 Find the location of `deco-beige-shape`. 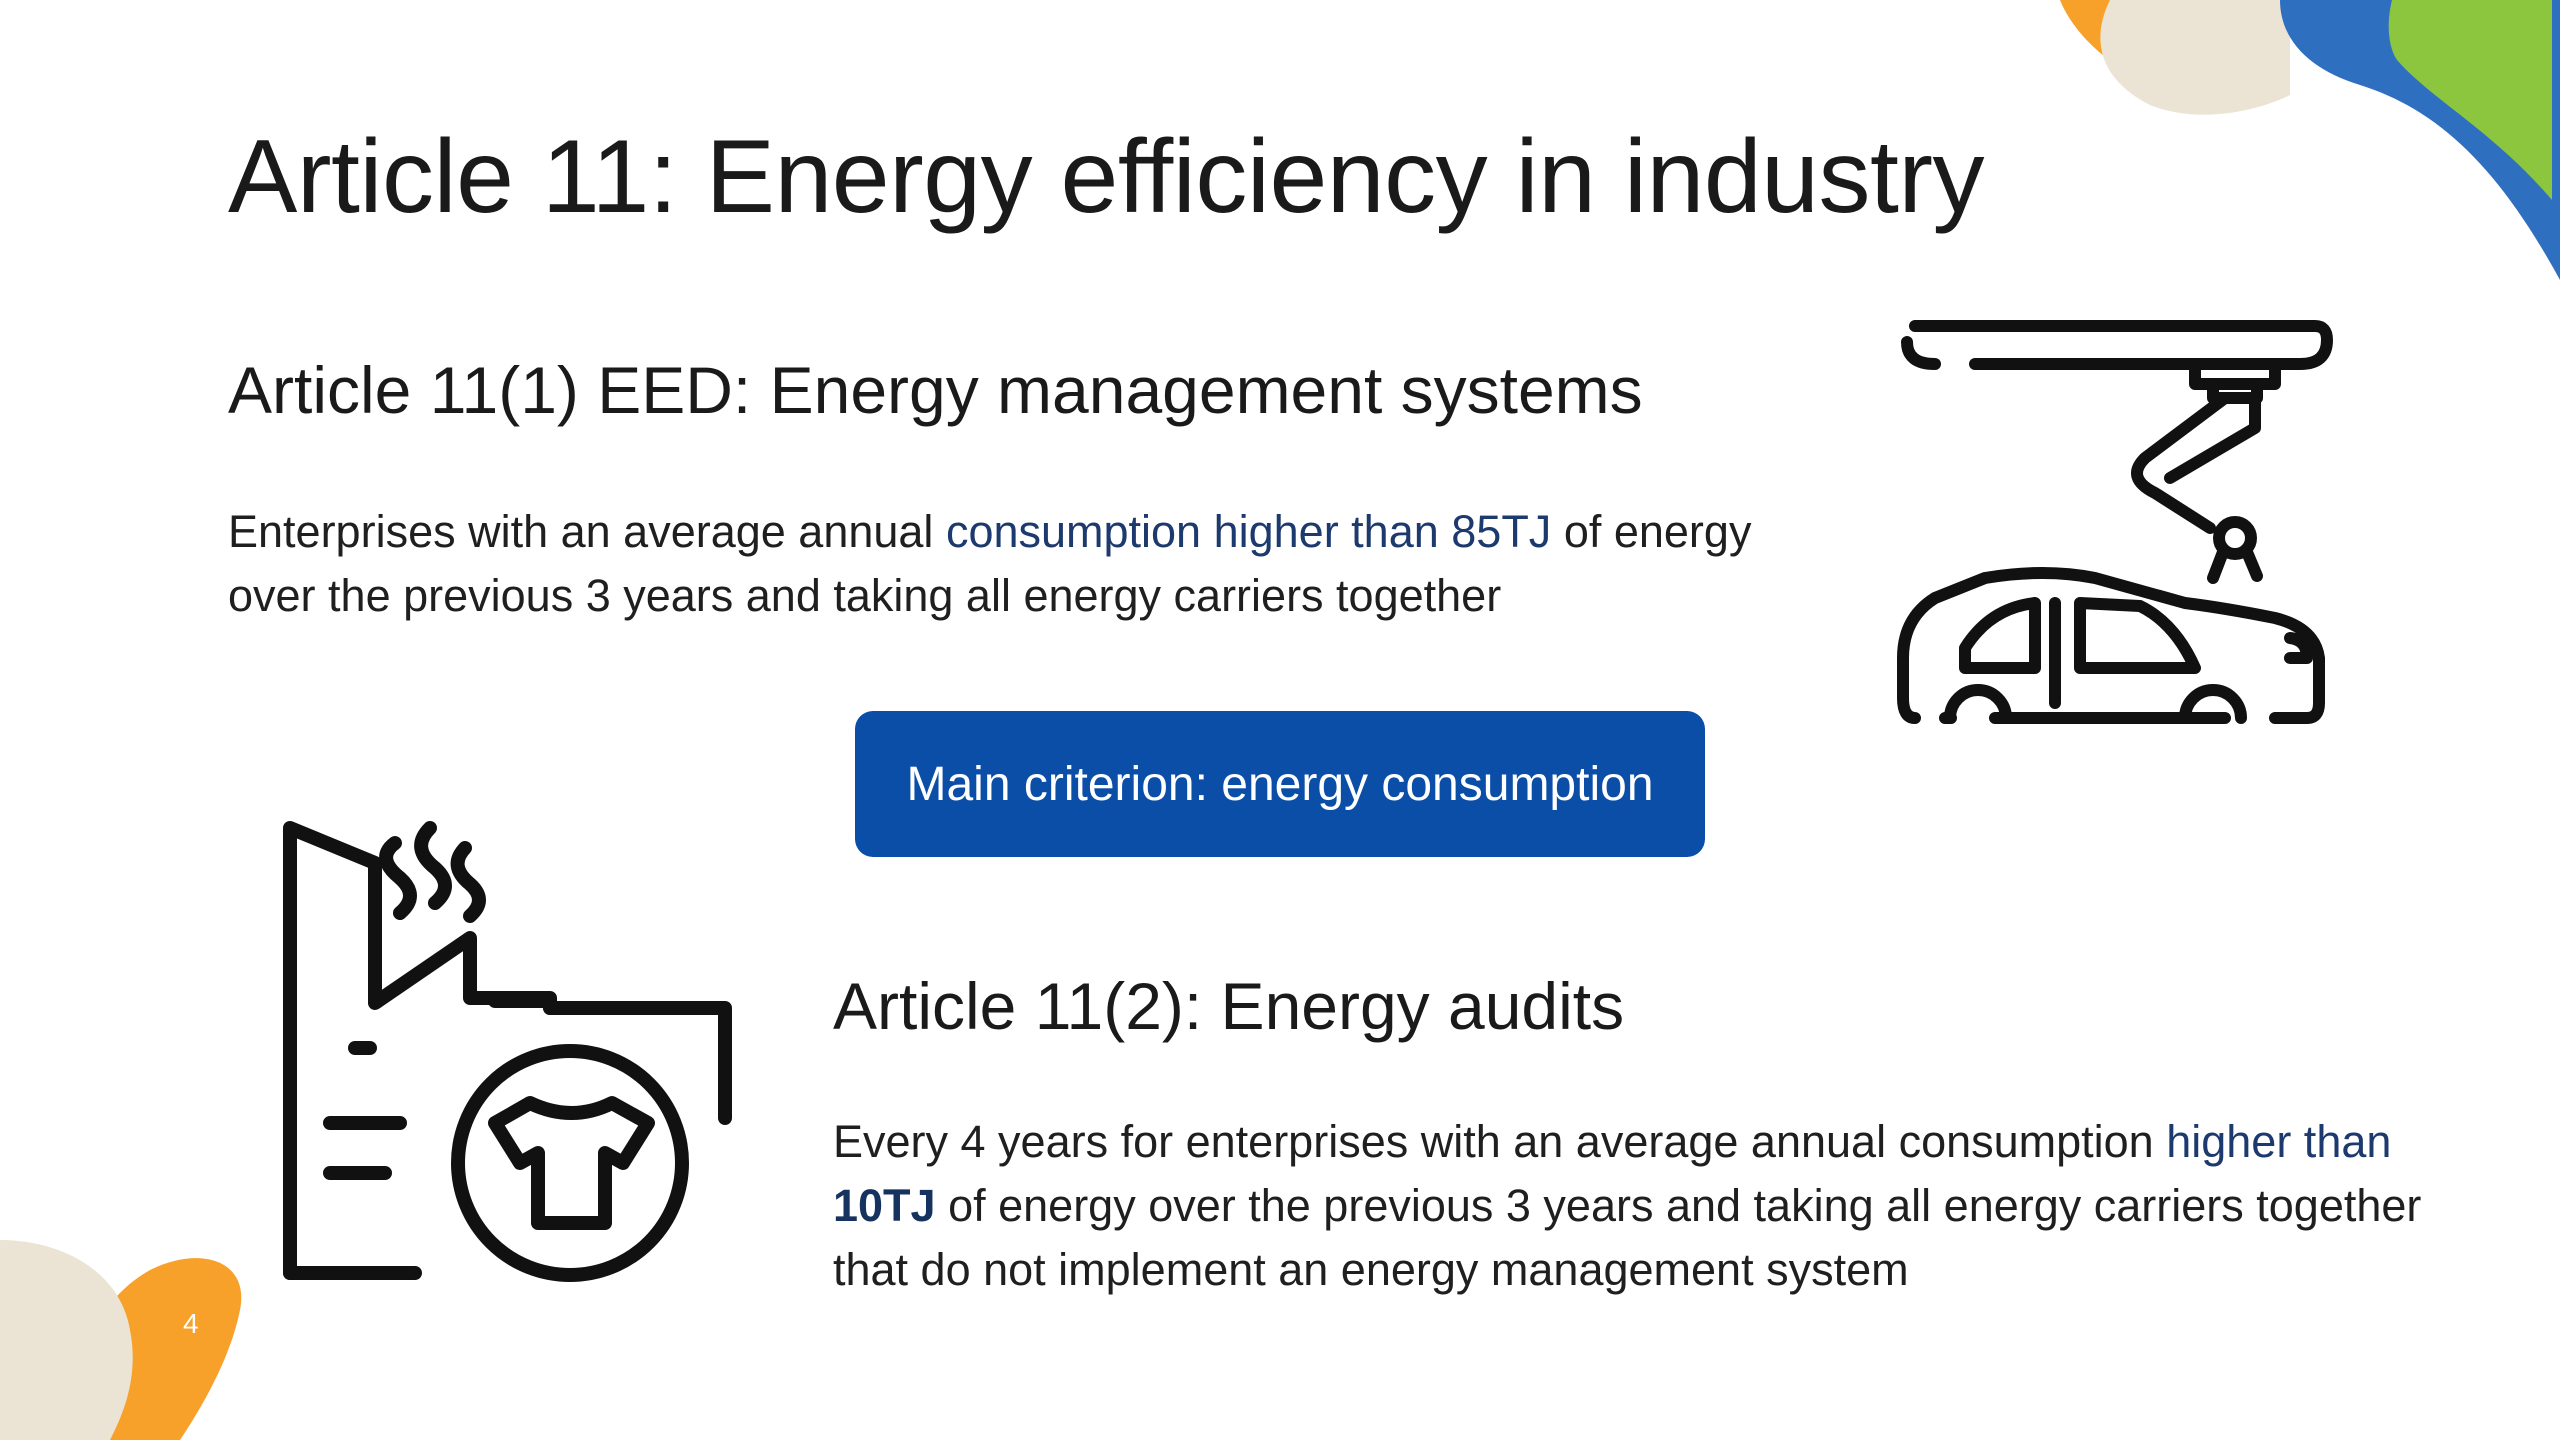

deco-beige-shape is located at coordinates (2195, 57).